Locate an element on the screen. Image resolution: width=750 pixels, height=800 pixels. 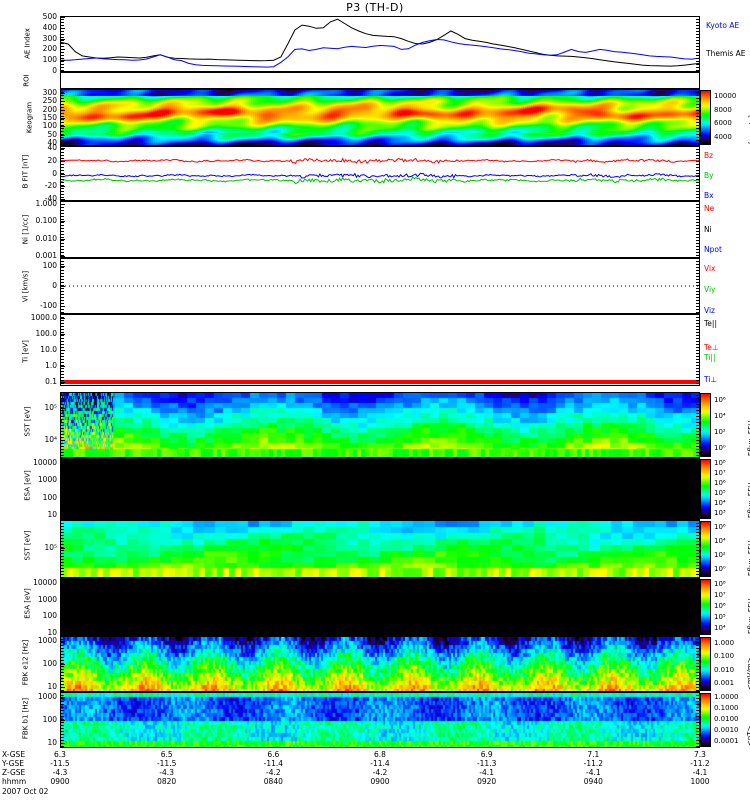
ytick-keogram-5: 50 is located at coordinates (52, 134).